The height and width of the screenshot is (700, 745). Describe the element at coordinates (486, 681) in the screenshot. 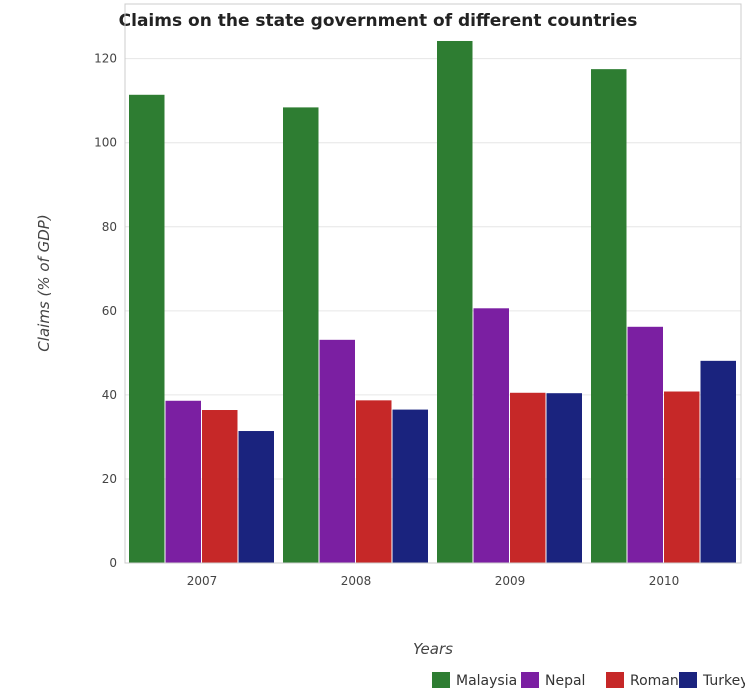

I see `legend-label: Malaysia` at that location.